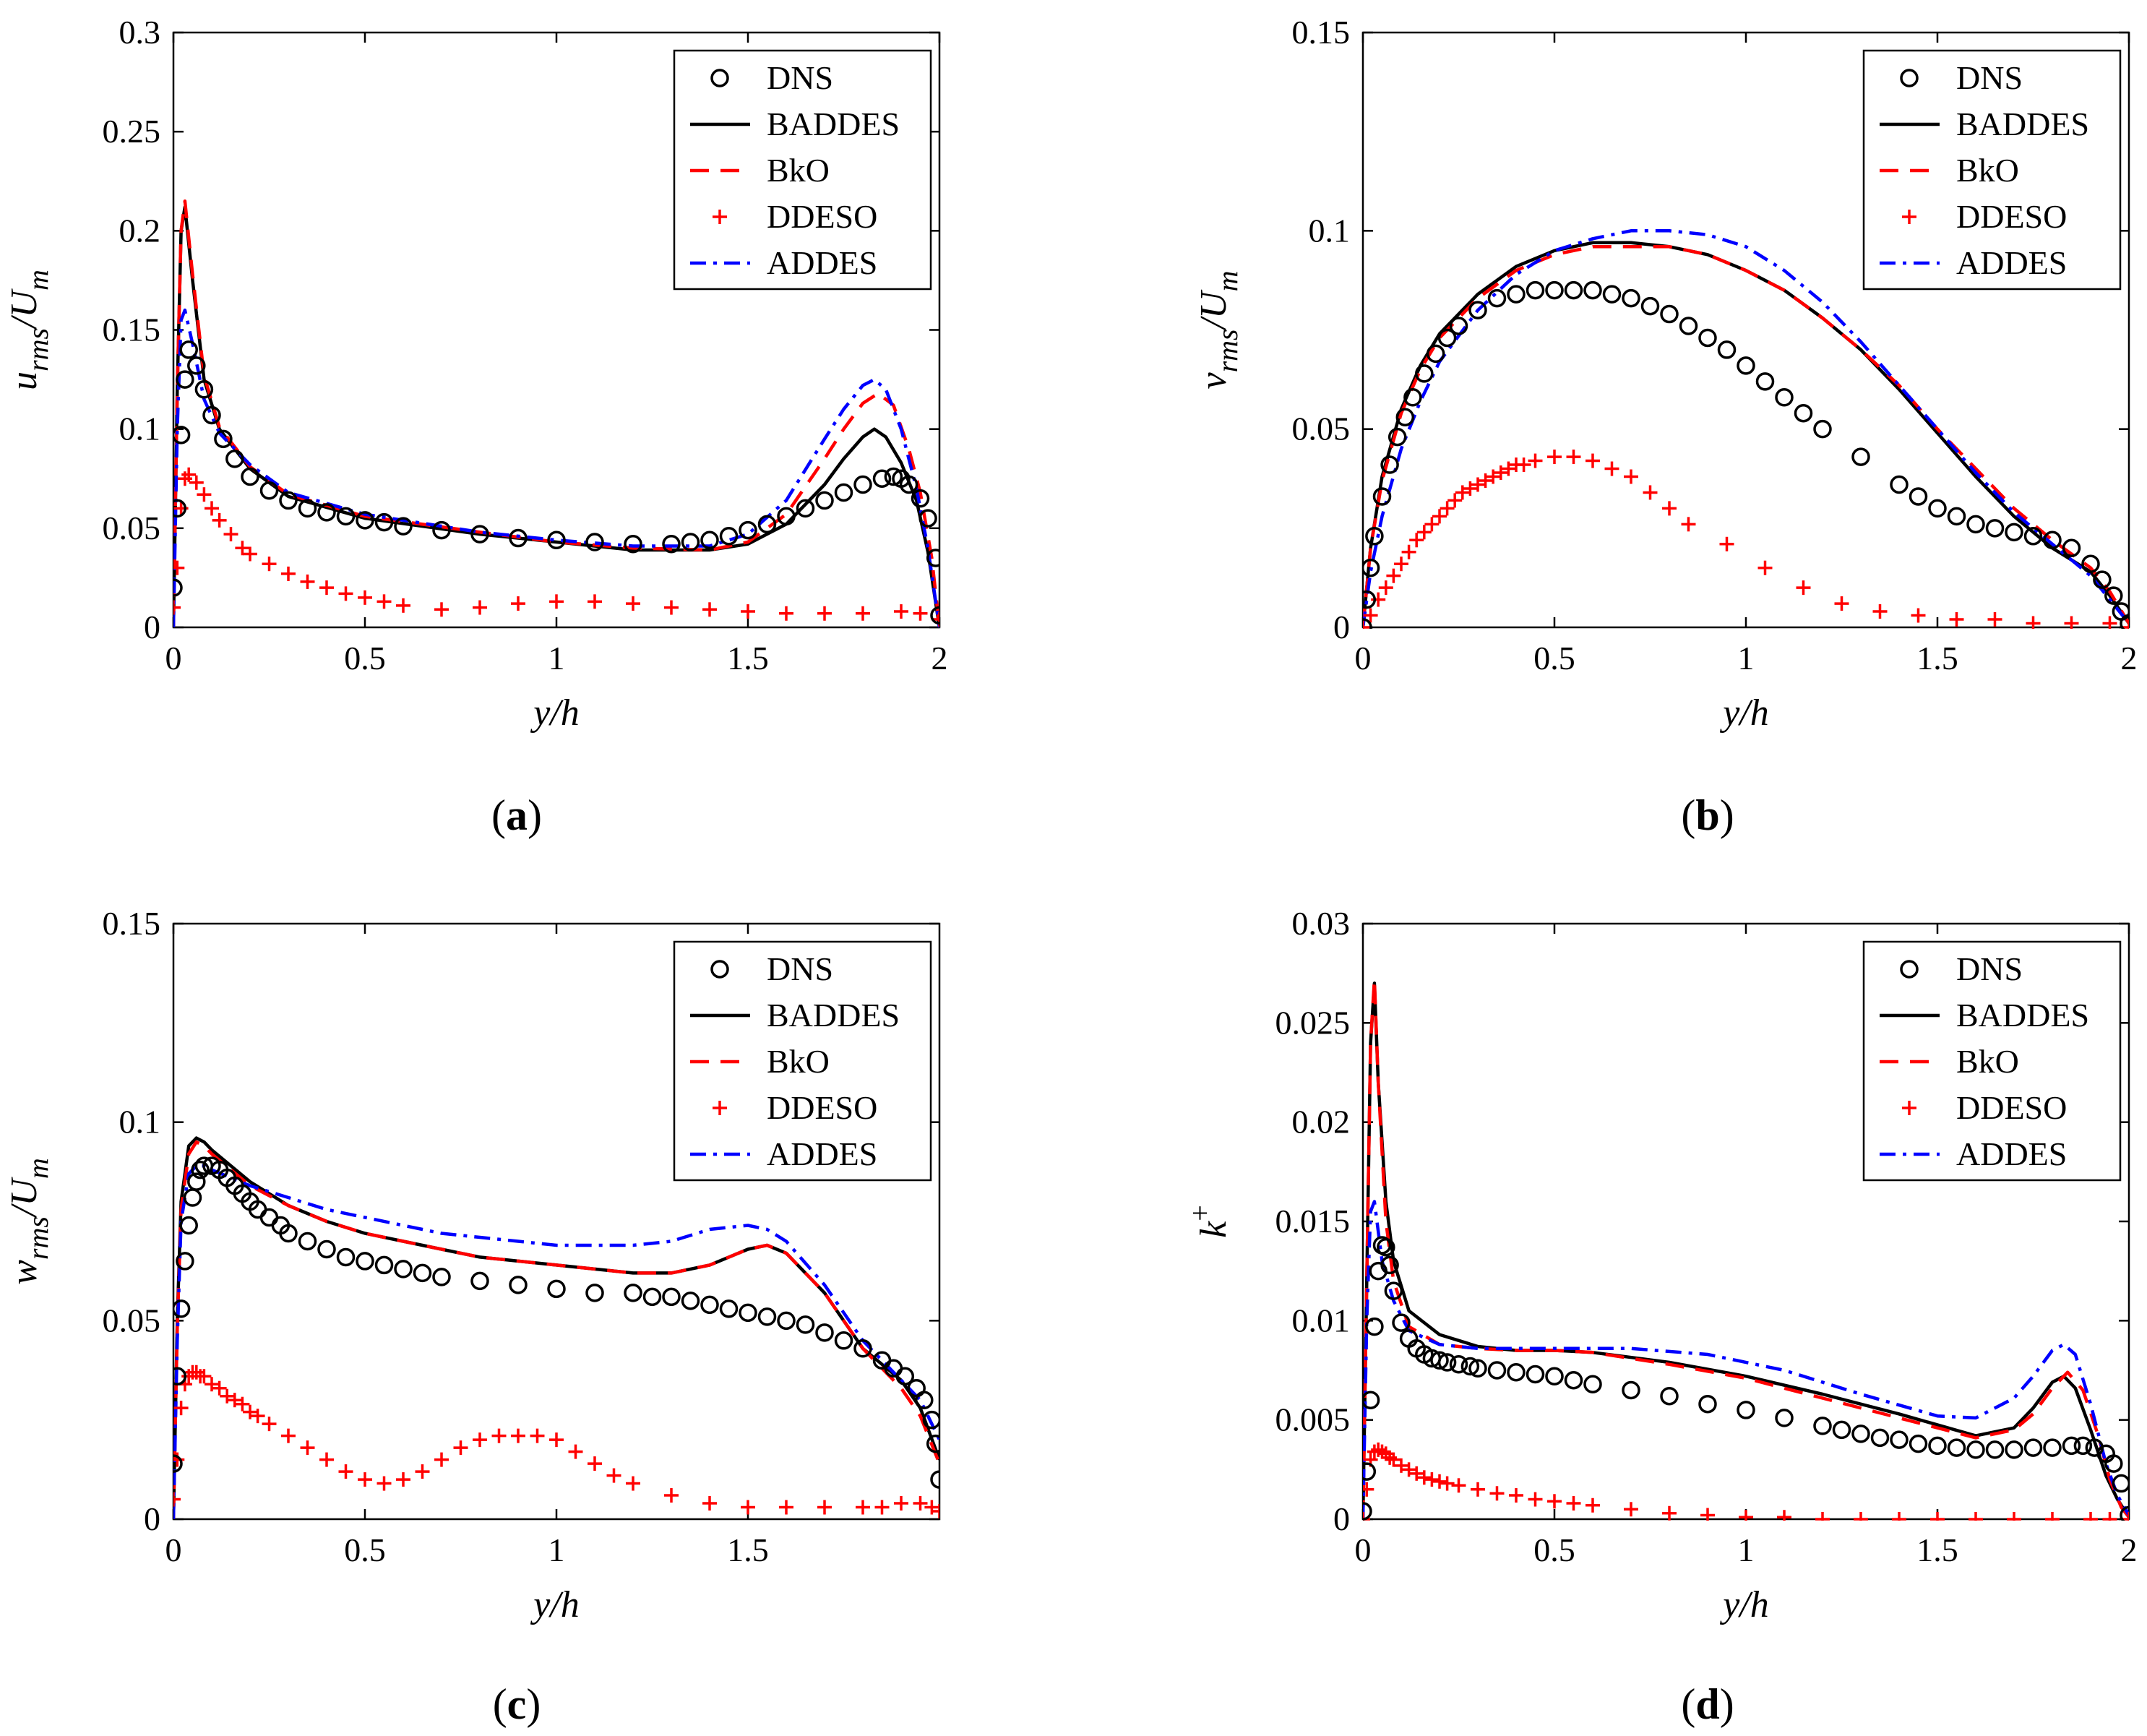 Image resolution: width=2147 pixels, height=1736 pixels. Describe the element at coordinates (38, 280) in the screenshot. I see `y-axis-label-den-sub: m` at that location.